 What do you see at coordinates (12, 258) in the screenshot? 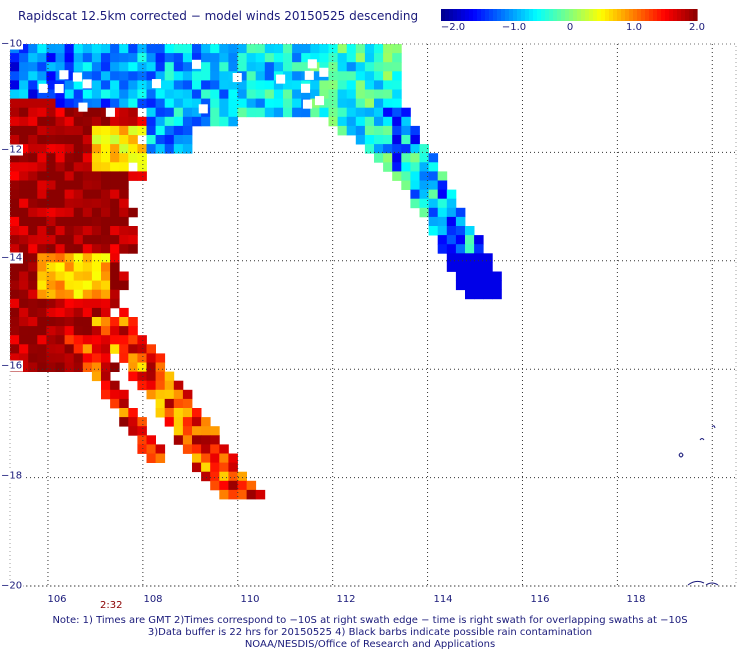
I see `y-tick-label: −14` at bounding box center [12, 258].